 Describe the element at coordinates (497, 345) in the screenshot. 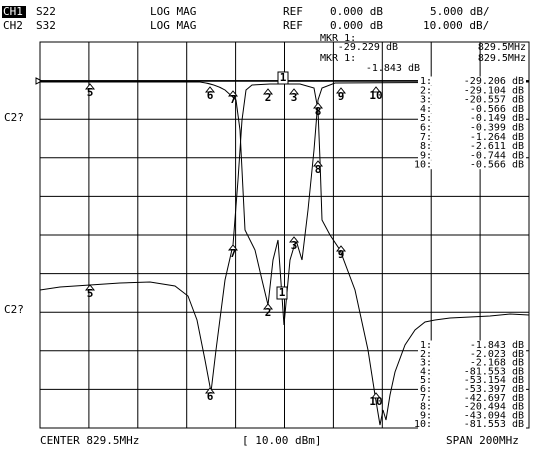

I see `list-value: -1.843 dB` at that location.